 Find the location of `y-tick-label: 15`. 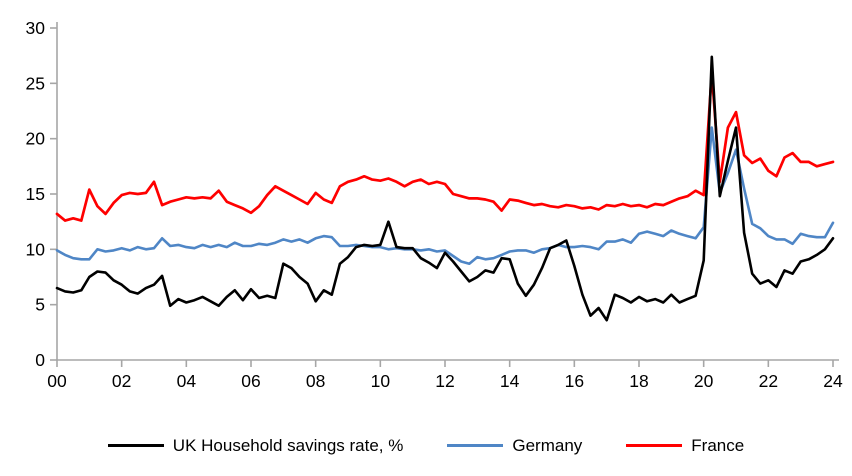

y-tick-label: 15 is located at coordinates (35, 194).